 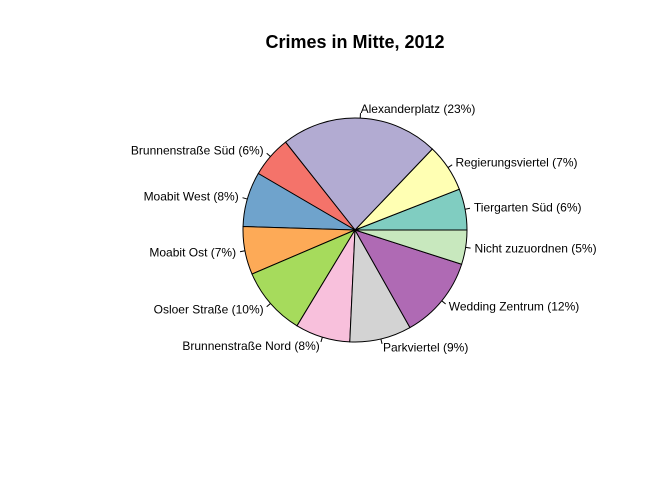 I want to click on pie-label-9: Wedding Zentrum (12%), so click(x=514, y=306).